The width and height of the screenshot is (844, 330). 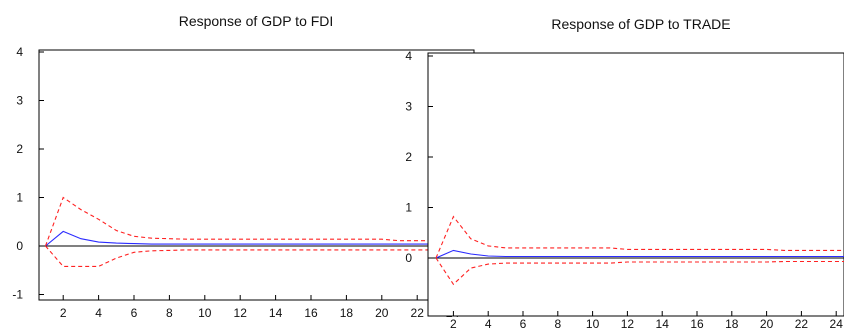 I want to click on chart-title: Response of GDP to TRADE, so click(x=640, y=24).